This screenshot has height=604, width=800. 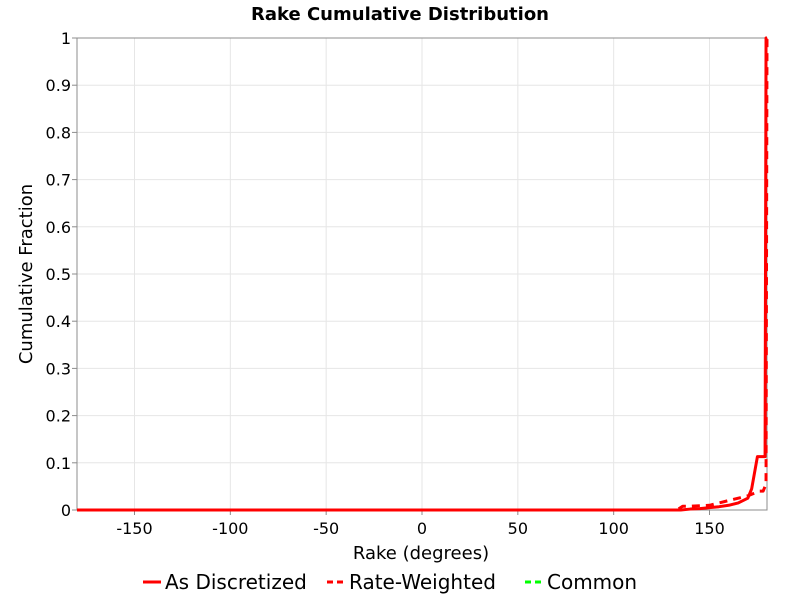 What do you see at coordinates (134, 528) in the screenshot?
I see `x-tick-label-0: -150` at bounding box center [134, 528].